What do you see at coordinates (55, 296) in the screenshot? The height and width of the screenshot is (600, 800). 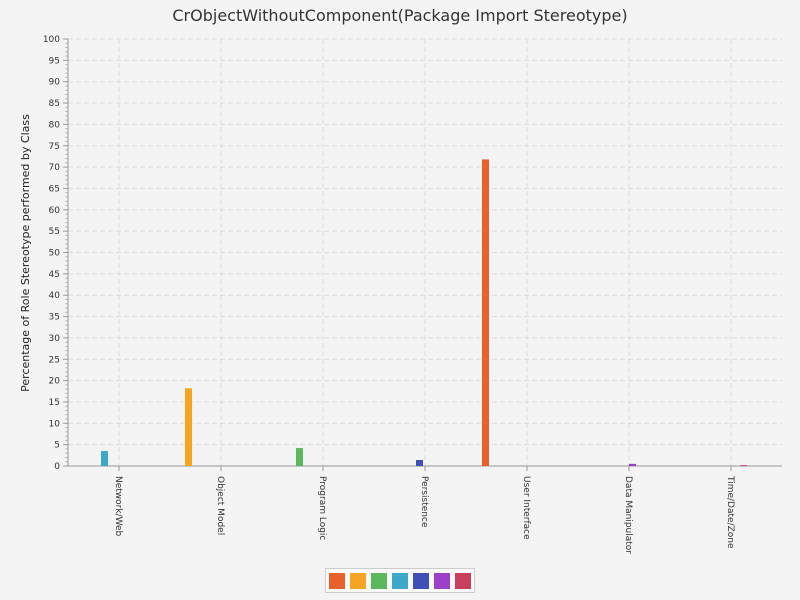 I see `y-tick-label: 40` at bounding box center [55, 296].